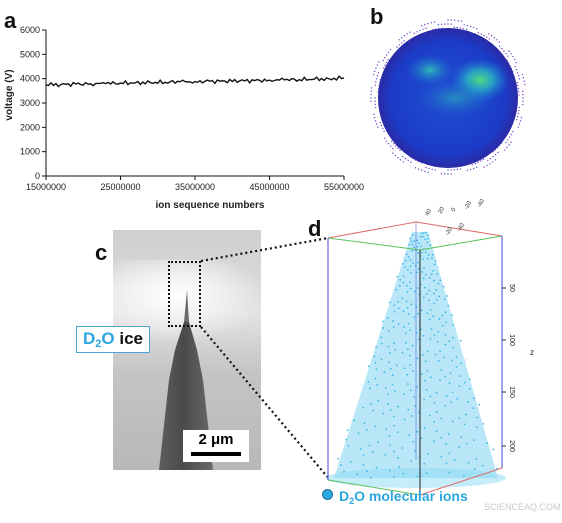 The height and width of the screenshot is (523, 562). Describe the element at coordinates (327, 494) in the screenshot. I see `ion-legend-dot` at that location.